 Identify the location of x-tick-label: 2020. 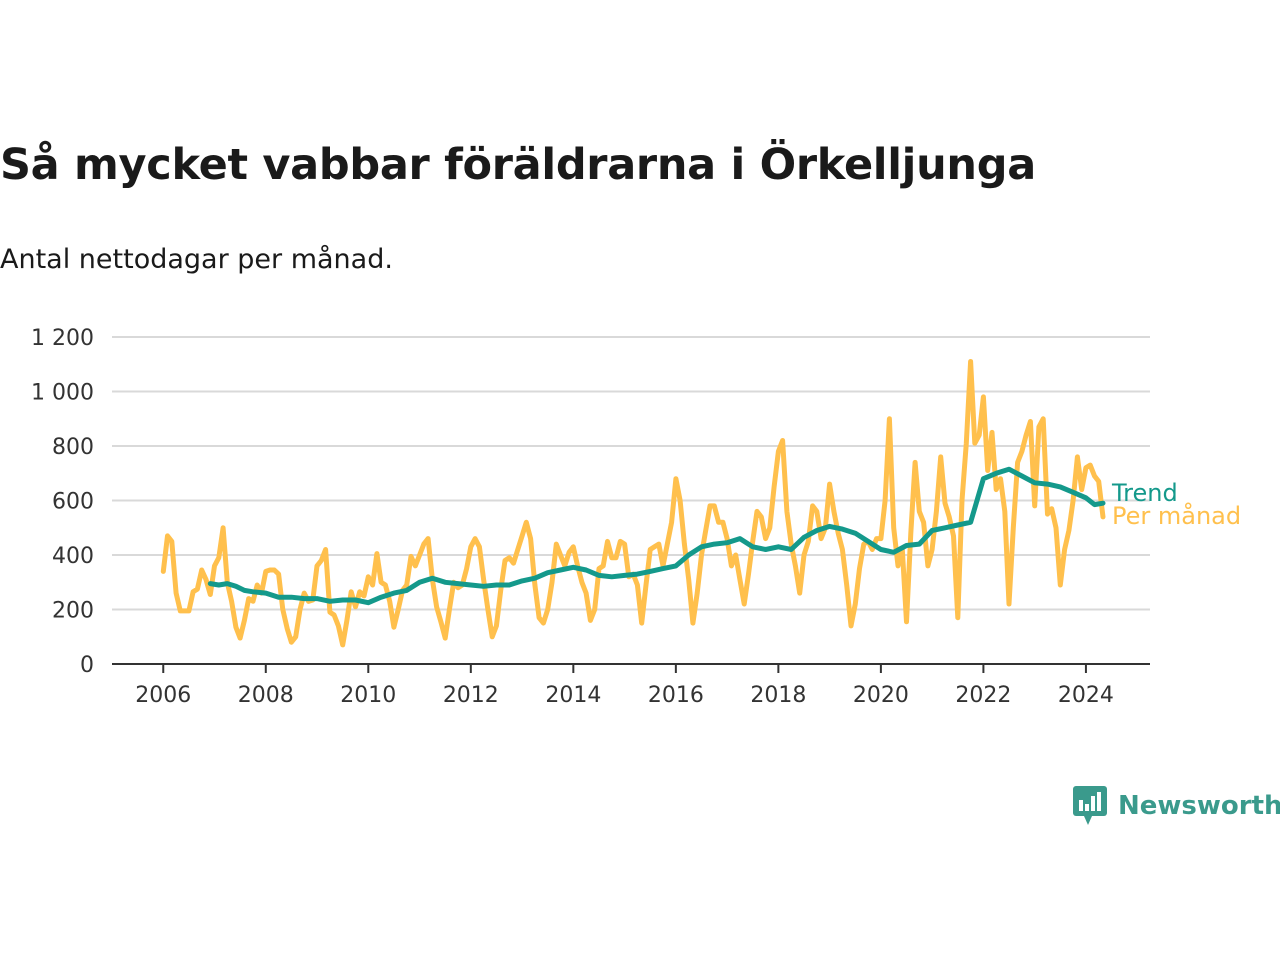
(881, 695).